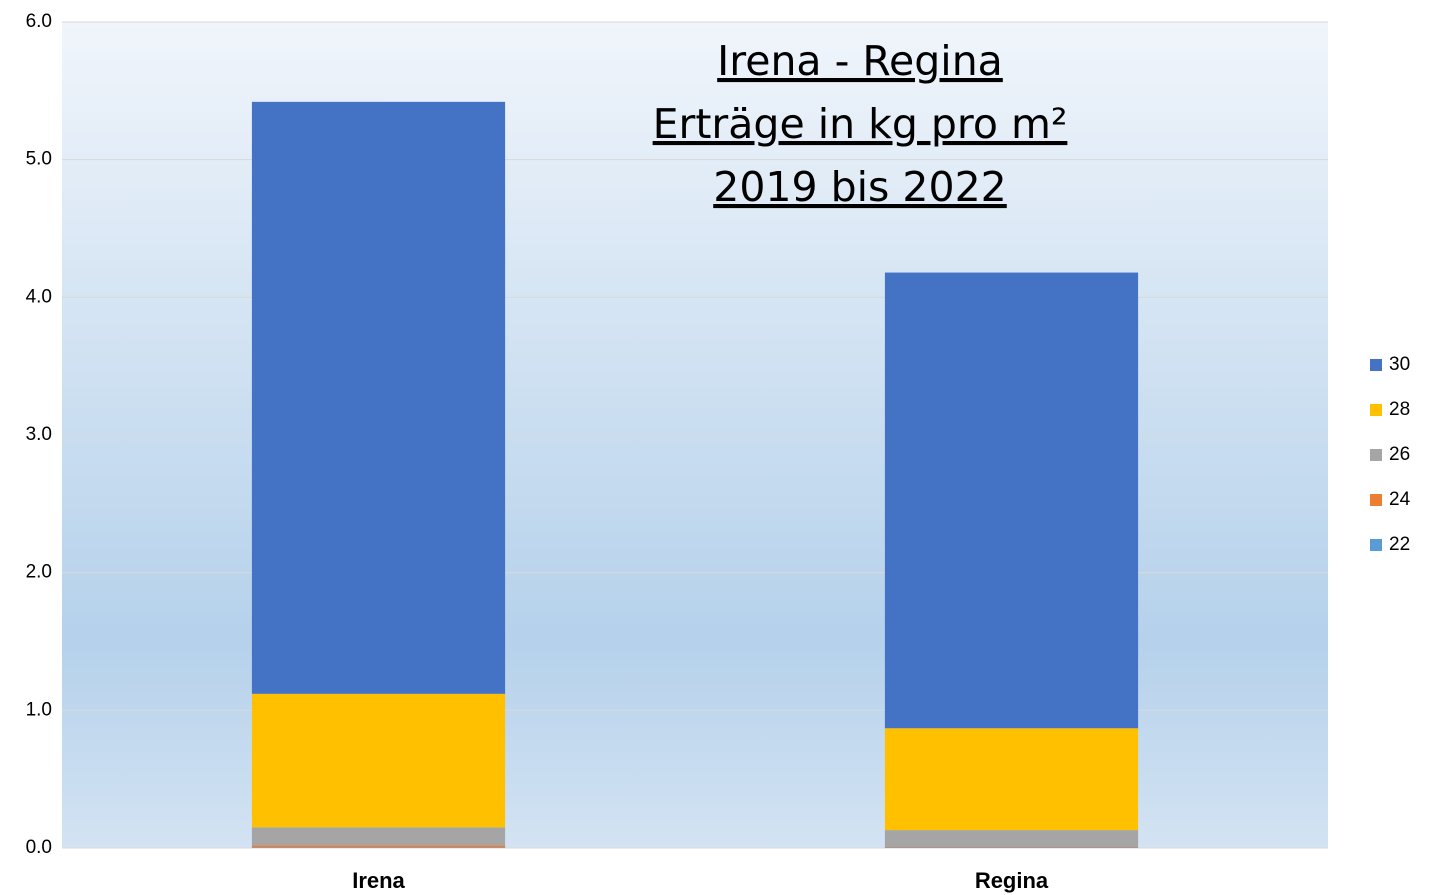  Describe the element at coordinates (39, 296) in the screenshot. I see `y-tick-label: 4.0` at that location.